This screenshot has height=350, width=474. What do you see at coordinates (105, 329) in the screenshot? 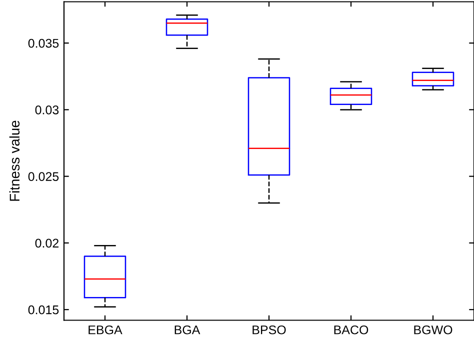
I see `x-tick-label: EBGA` at bounding box center [105, 329].